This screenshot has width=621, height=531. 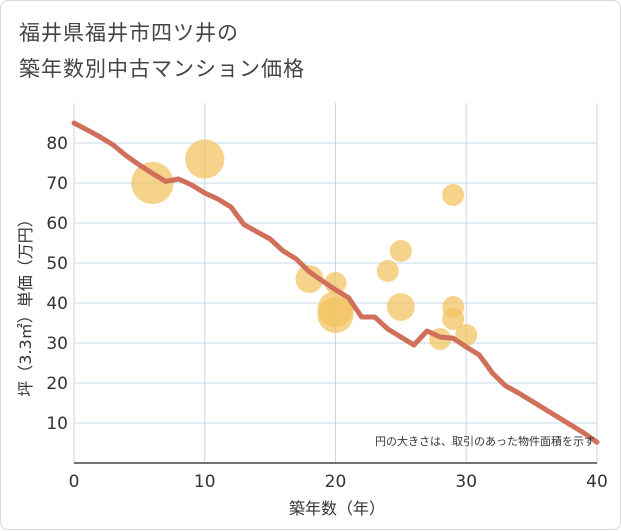 I want to click on y-tick-label: 20, so click(x=57, y=384).